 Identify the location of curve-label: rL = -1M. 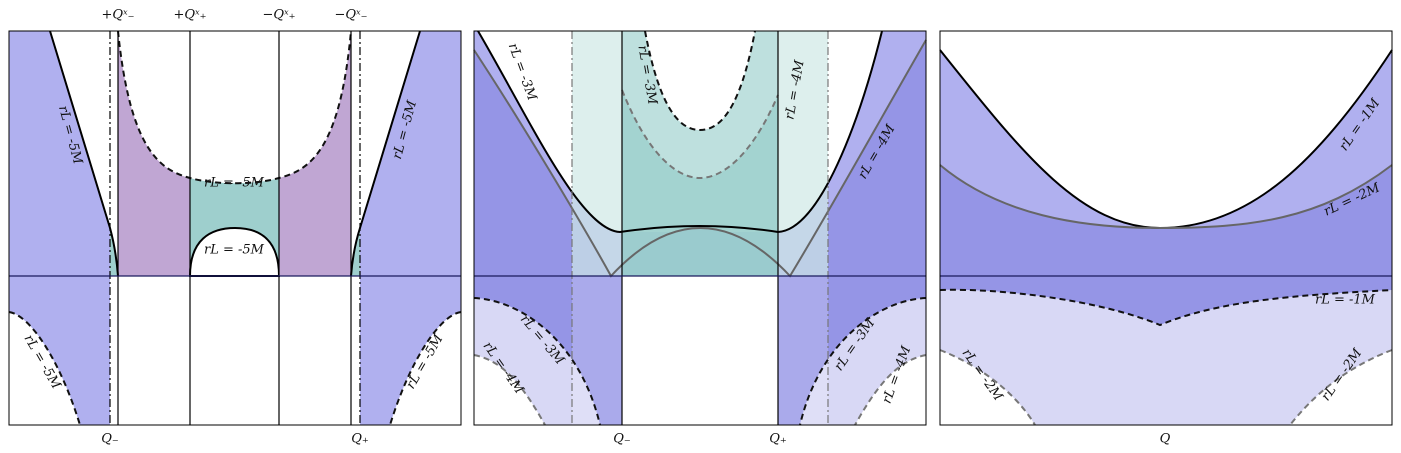
(1345, 300).